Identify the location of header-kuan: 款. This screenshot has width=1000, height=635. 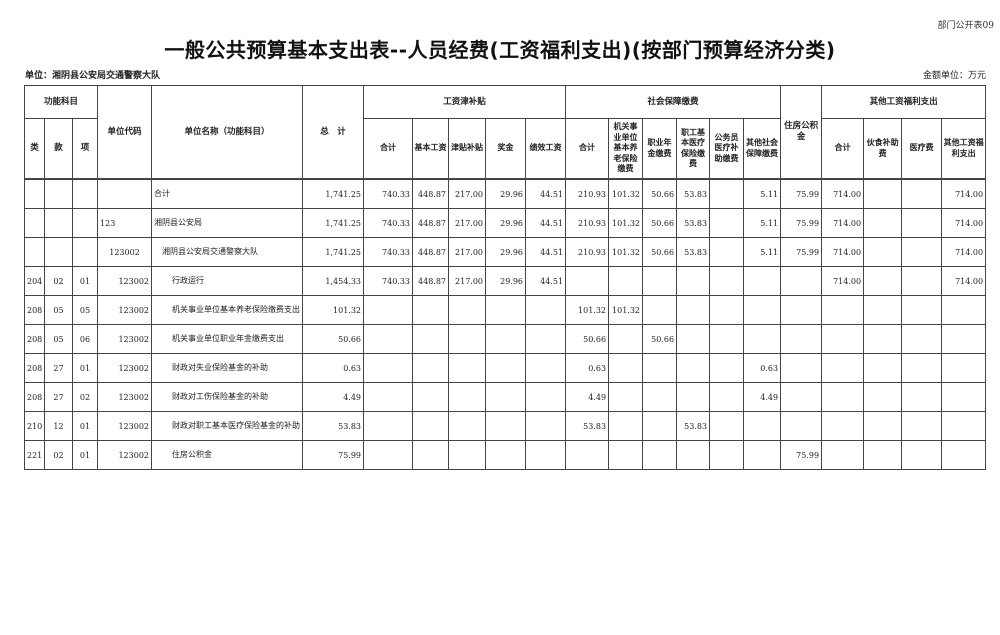
(58, 149).